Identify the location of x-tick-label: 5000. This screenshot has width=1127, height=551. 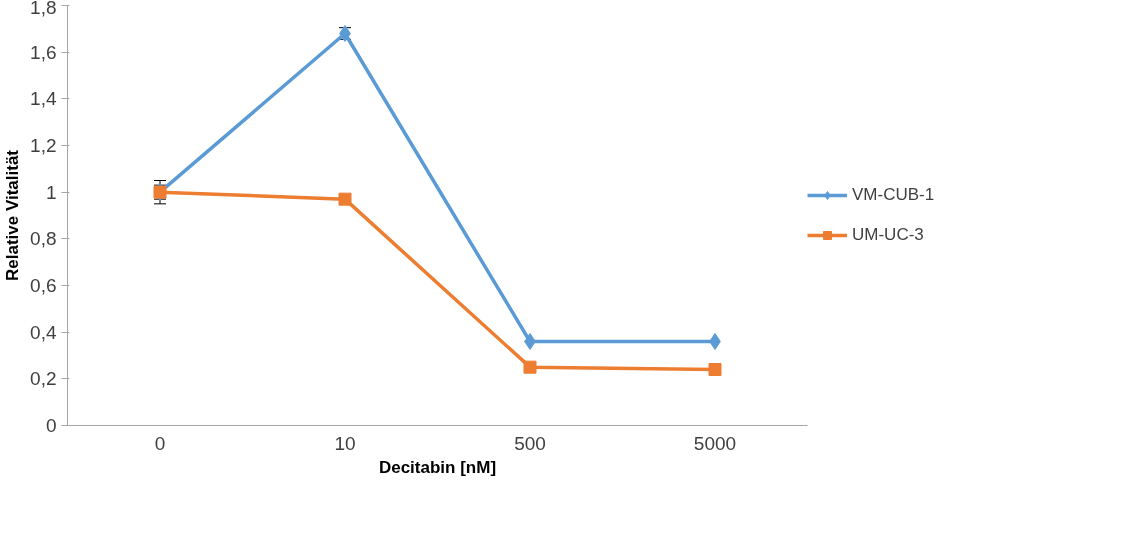
(715, 443).